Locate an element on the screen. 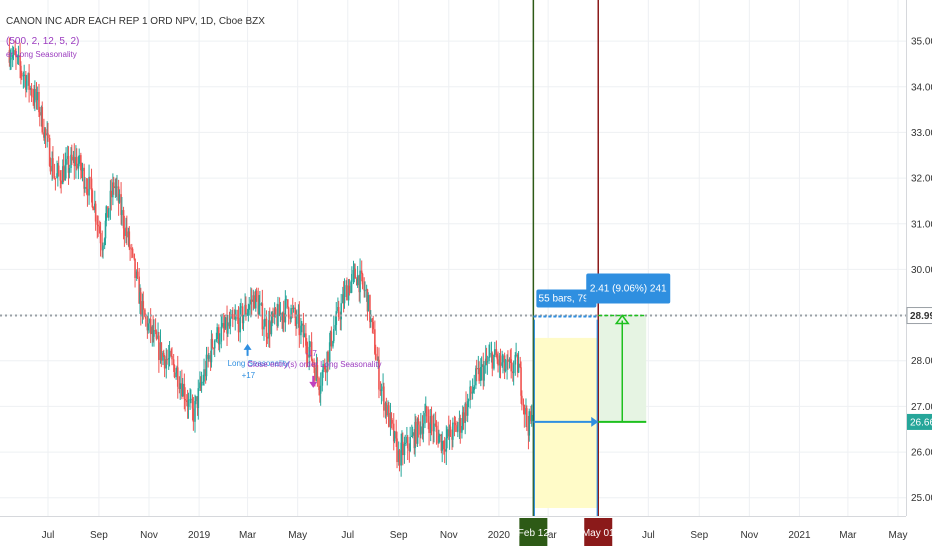  last-price-tag is located at coordinates (919, 421).